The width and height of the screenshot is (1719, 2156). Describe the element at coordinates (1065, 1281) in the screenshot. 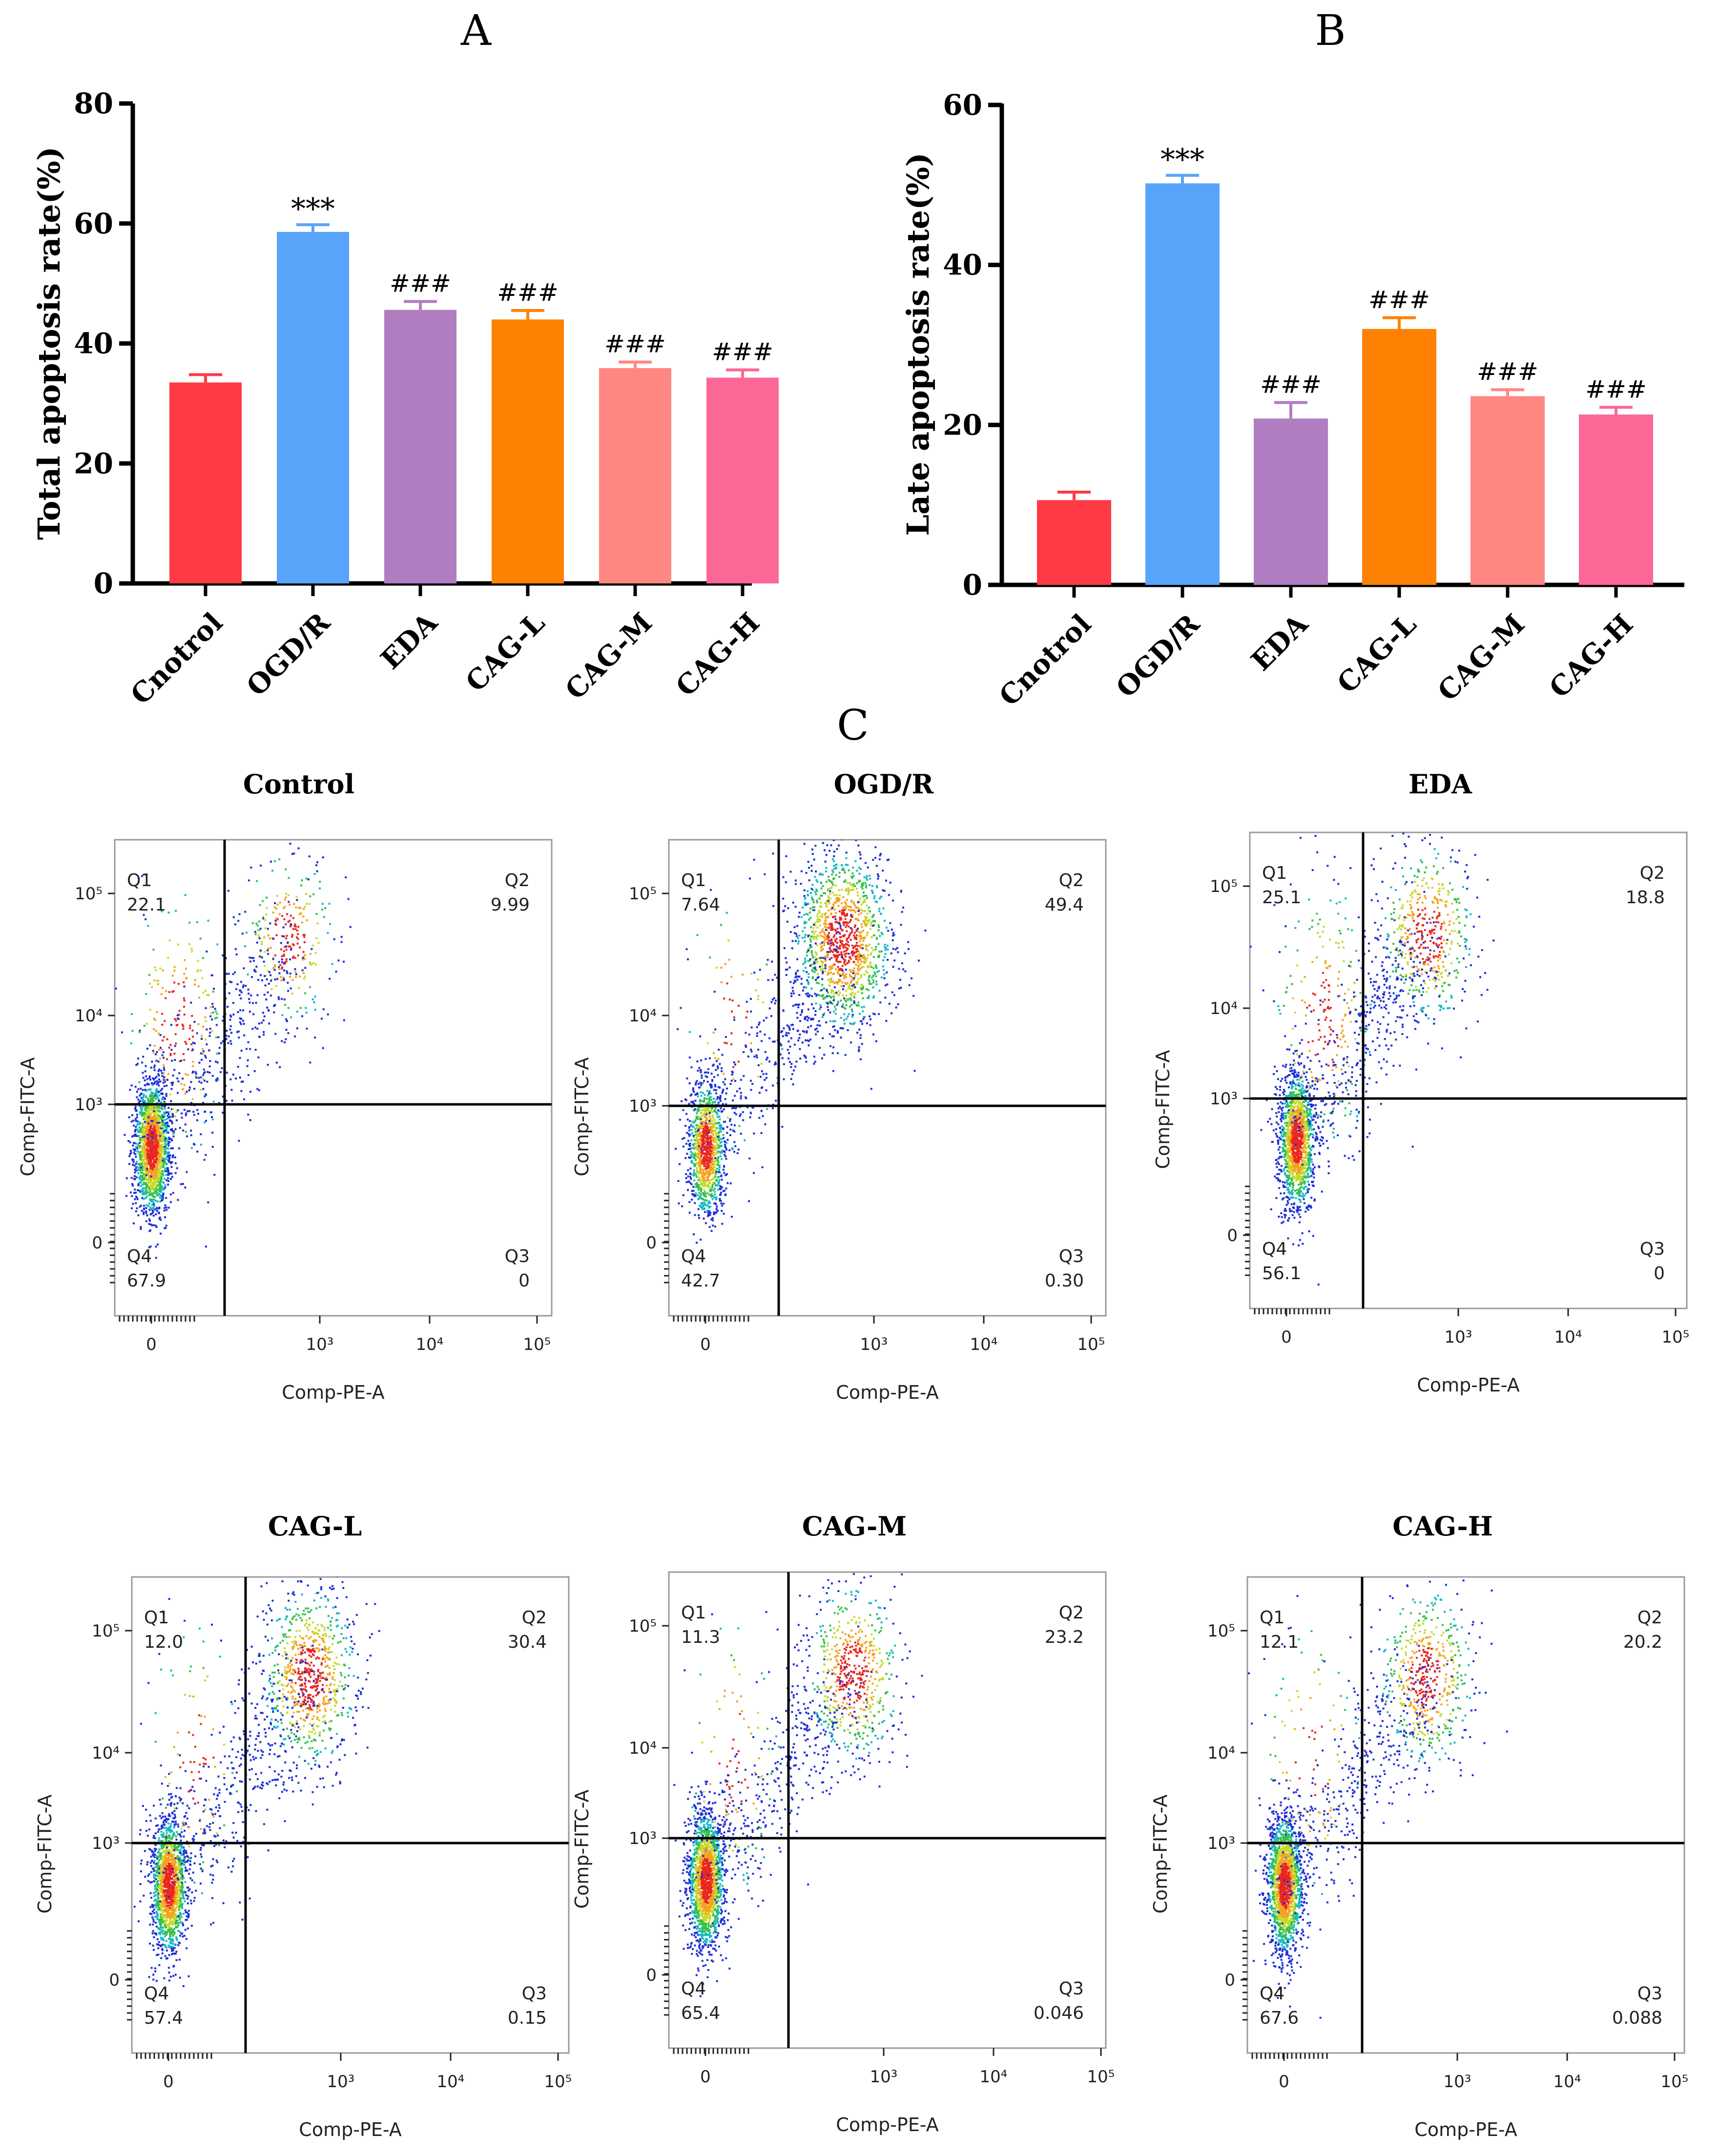

I see `quadrant-value-q3: 0.30` at that location.